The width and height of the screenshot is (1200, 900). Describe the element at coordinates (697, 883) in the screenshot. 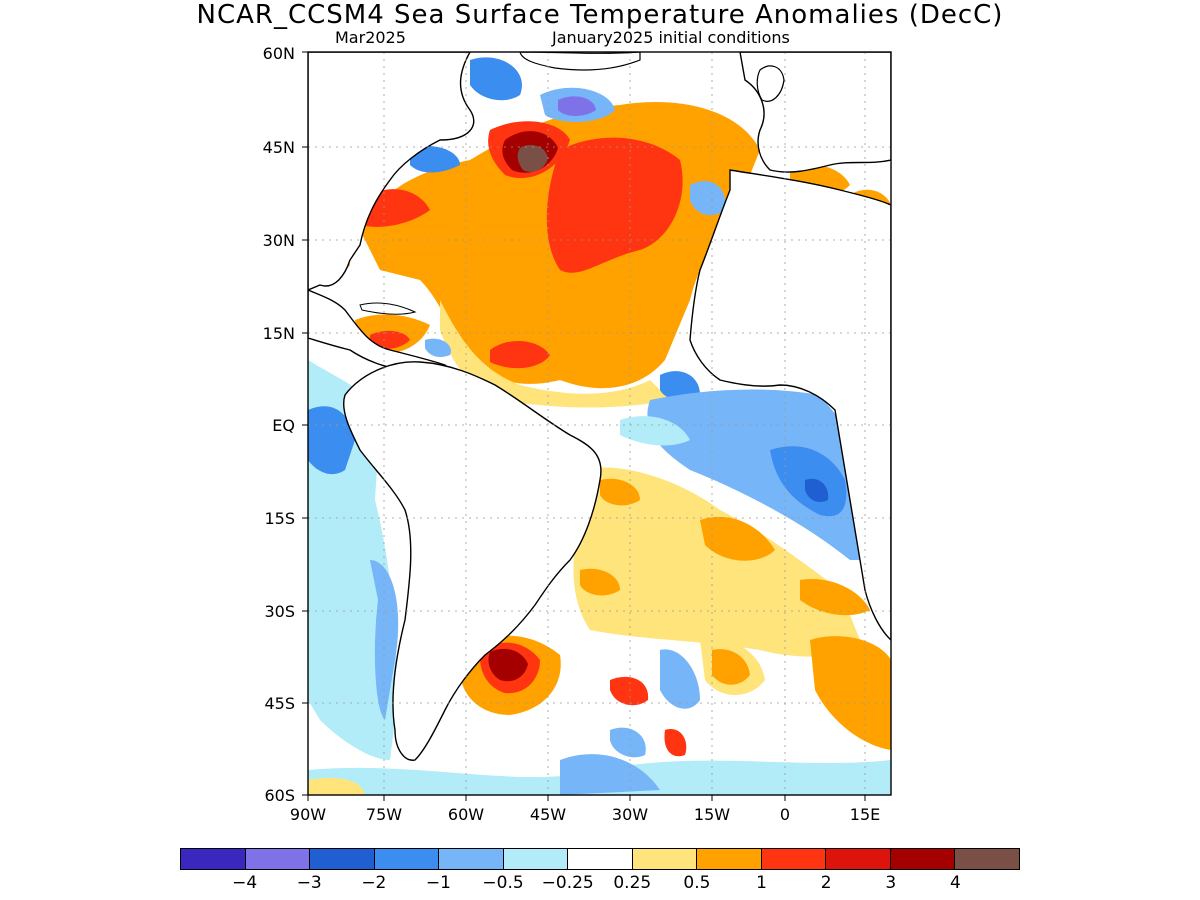

I see `colorbar-label: 0.5` at that location.